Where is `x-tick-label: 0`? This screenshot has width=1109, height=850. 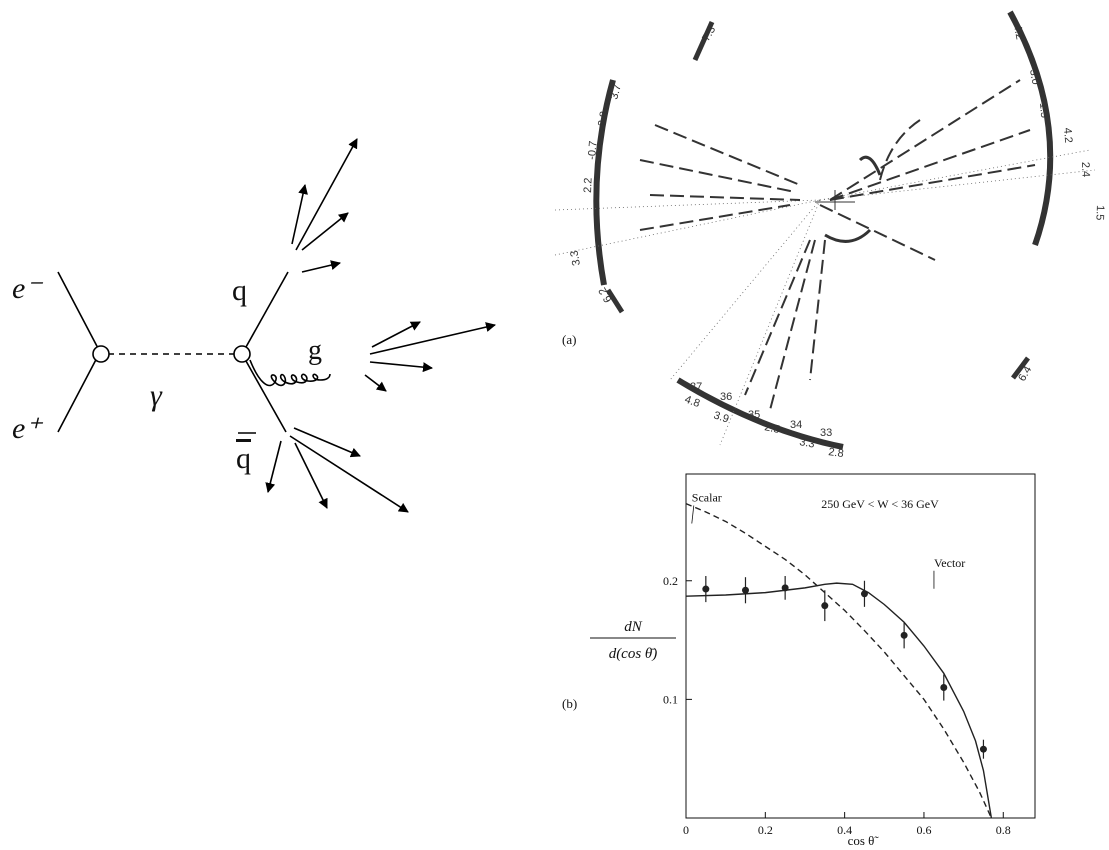
x-tick-label: 0 is located at coordinates (686, 830).